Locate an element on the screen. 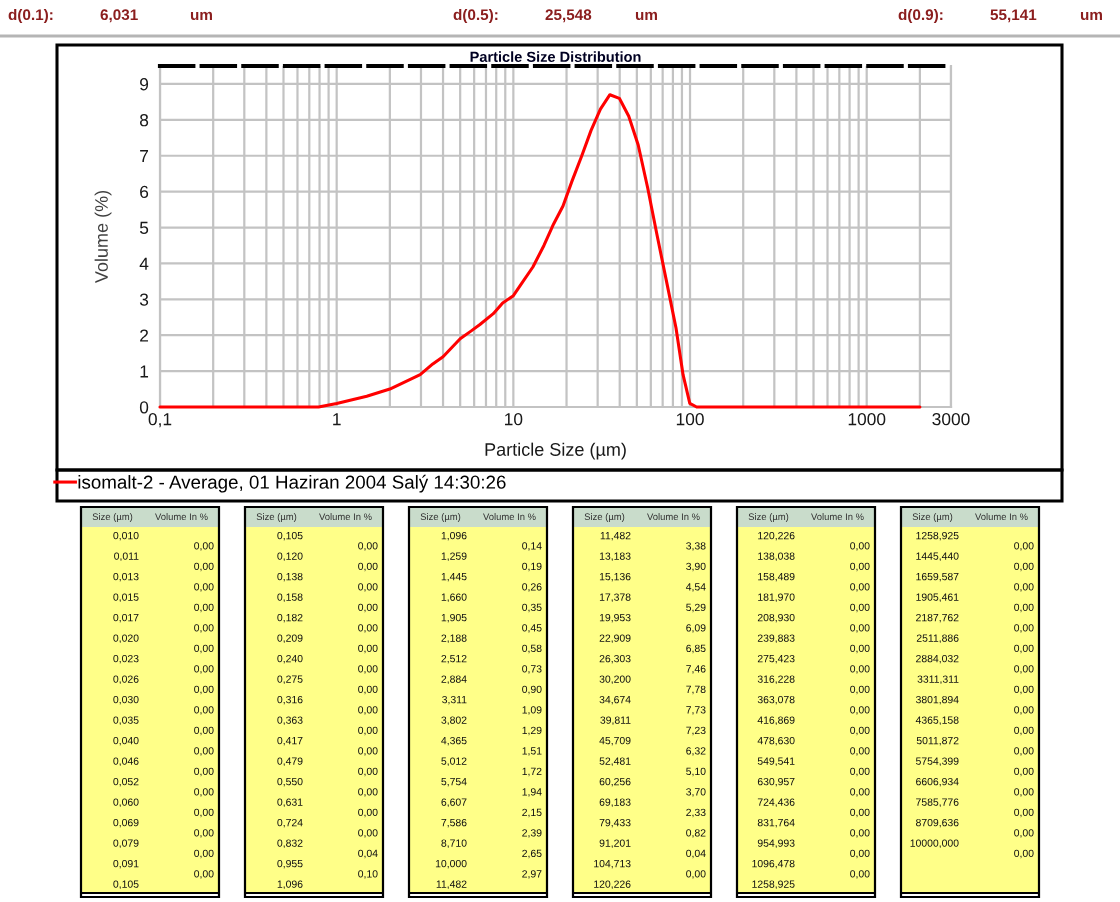  category-label: 0,015 is located at coordinates (126, 598).